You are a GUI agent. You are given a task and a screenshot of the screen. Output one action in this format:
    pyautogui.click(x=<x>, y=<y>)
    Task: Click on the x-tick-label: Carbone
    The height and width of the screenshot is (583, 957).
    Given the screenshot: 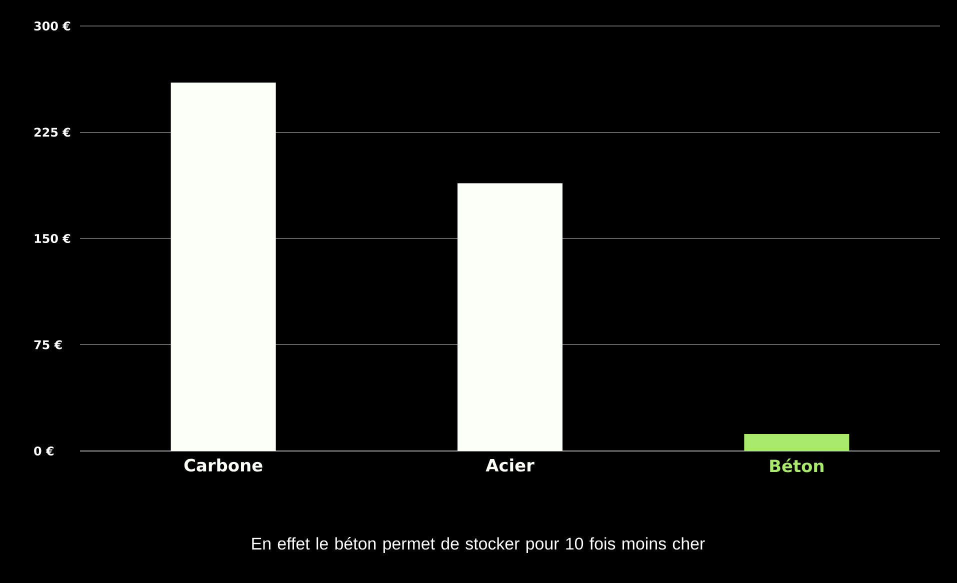 What is the action you would take?
    pyautogui.click(x=223, y=465)
    